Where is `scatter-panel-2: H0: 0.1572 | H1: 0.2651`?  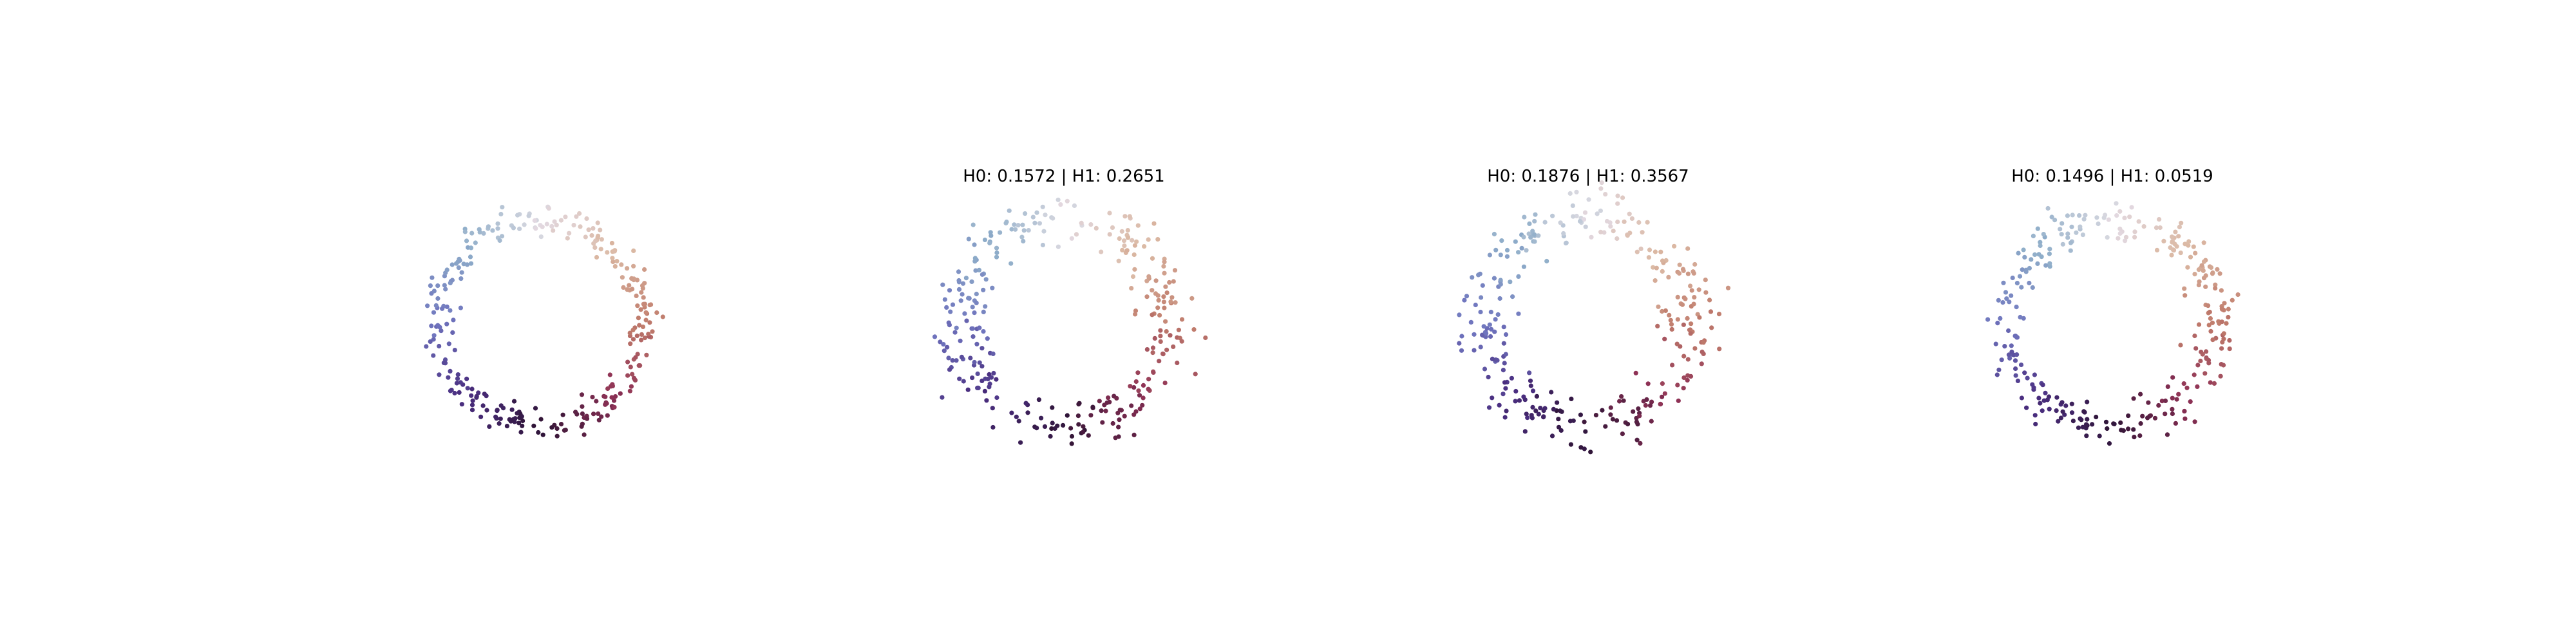 scatter-panel-2: H0: 0.1572 | H1: 0.2651 is located at coordinates (1070, 306).